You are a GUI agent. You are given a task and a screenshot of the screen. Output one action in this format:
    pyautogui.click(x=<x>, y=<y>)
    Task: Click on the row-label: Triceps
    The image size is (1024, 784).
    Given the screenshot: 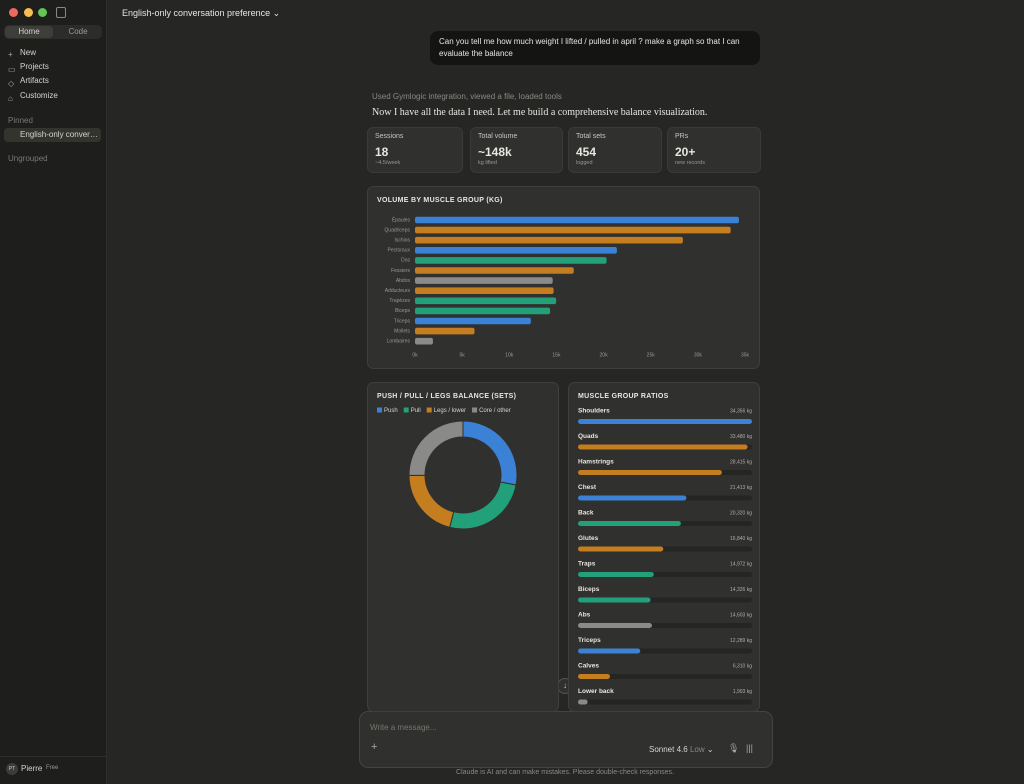 What is the action you would take?
    pyautogui.click(x=589, y=640)
    